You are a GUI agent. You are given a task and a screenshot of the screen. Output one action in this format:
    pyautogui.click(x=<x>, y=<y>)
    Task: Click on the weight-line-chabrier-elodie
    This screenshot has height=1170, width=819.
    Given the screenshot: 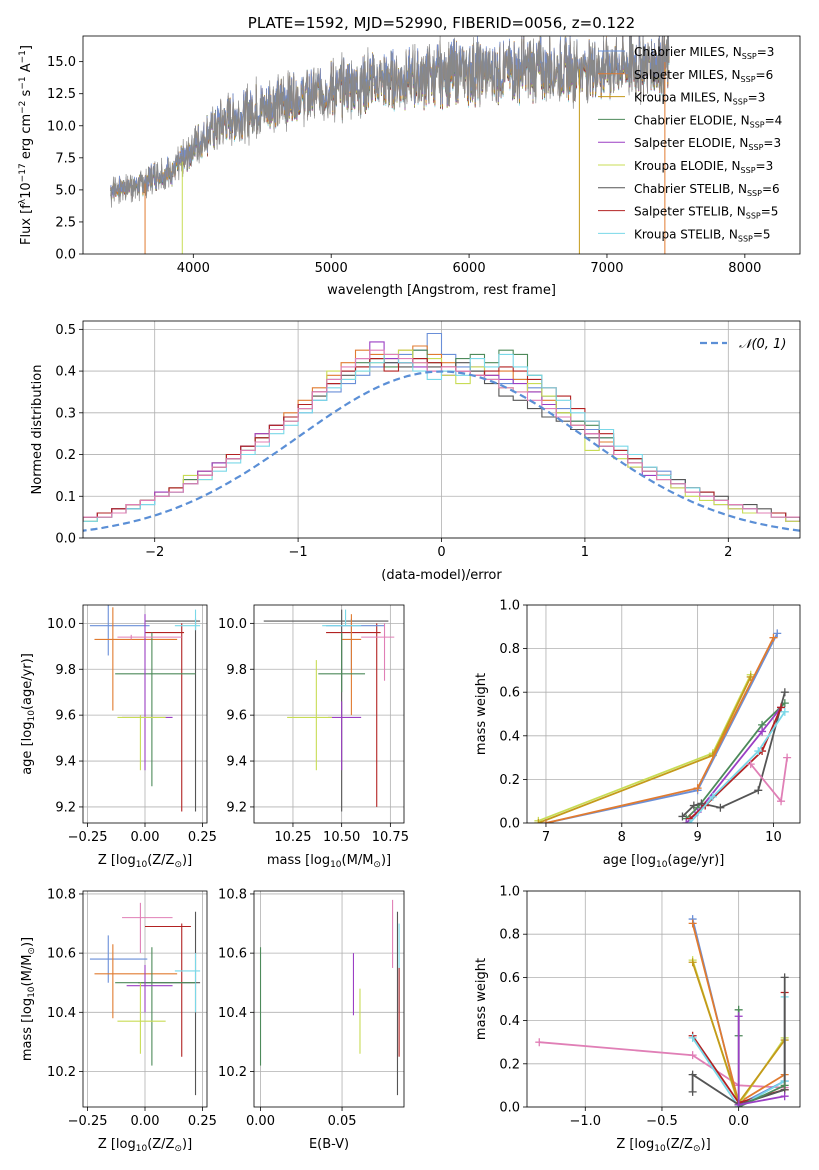 What is the action you would take?
    pyautogui.click(x=735, y=761)
    